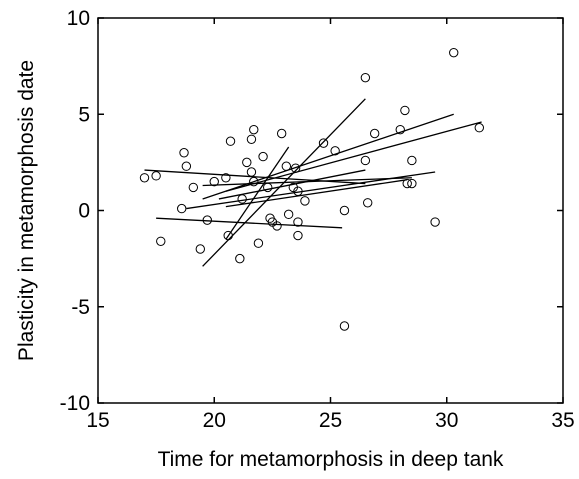  What do you see at coordinates (84, 114) in the screenshot?
I see `y-tick-label: 5` at bounding box center [84, 114].